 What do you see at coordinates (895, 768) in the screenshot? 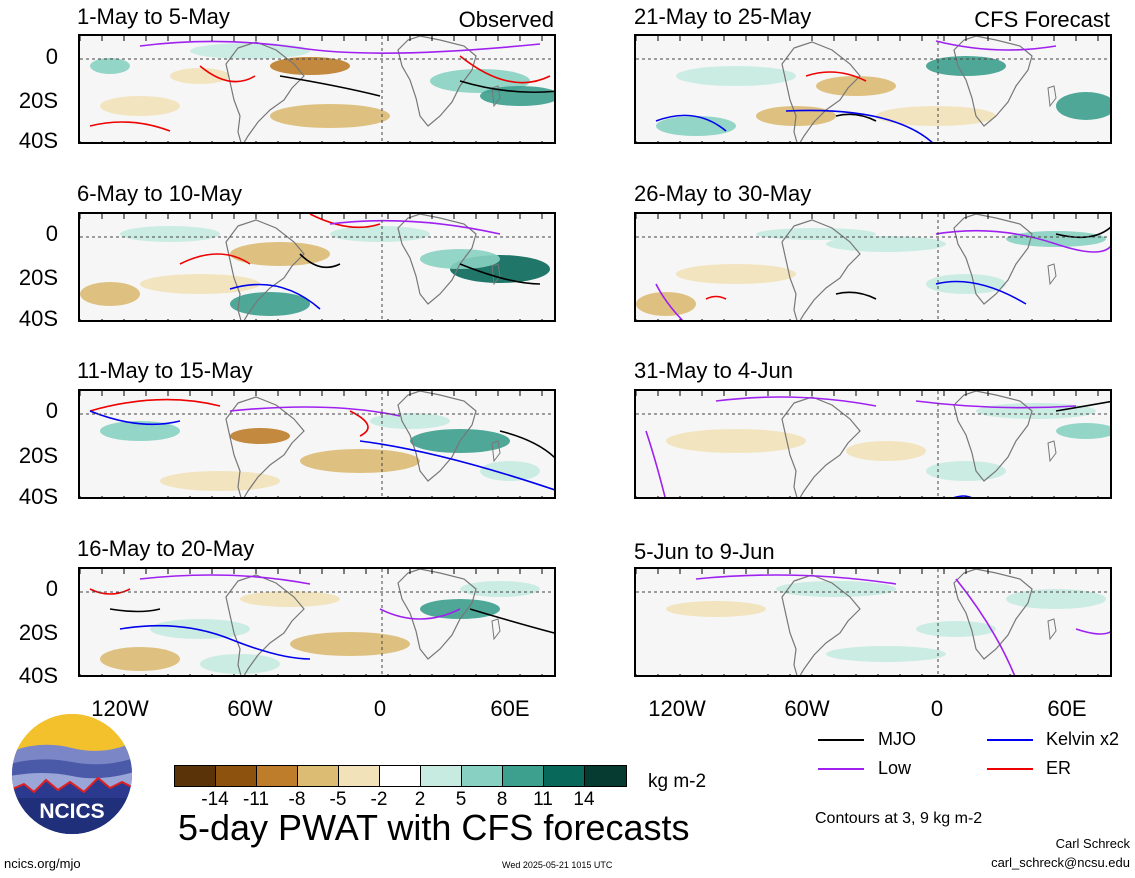
I see `legend-label-low: Low` at bounding box center [895, 768].